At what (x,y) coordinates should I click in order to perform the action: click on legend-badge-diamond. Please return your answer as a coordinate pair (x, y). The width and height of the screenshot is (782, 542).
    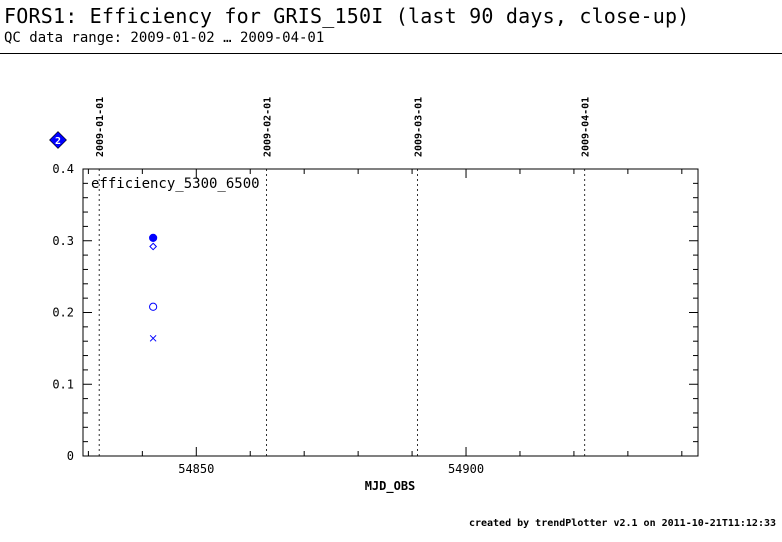
    Looking at the image, I should click on (58, 140).